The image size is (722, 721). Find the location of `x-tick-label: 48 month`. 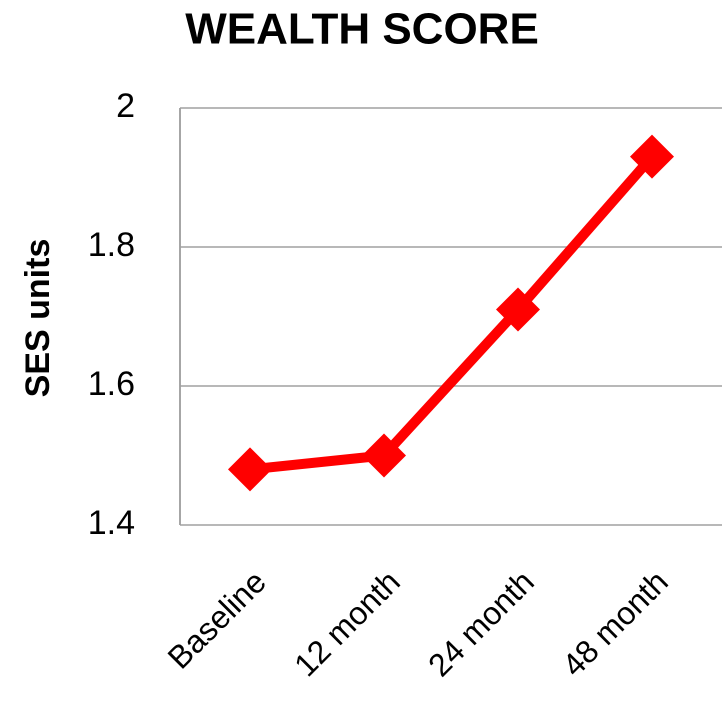

x-tick-label: 48 month is located at coordinates (615, 623).